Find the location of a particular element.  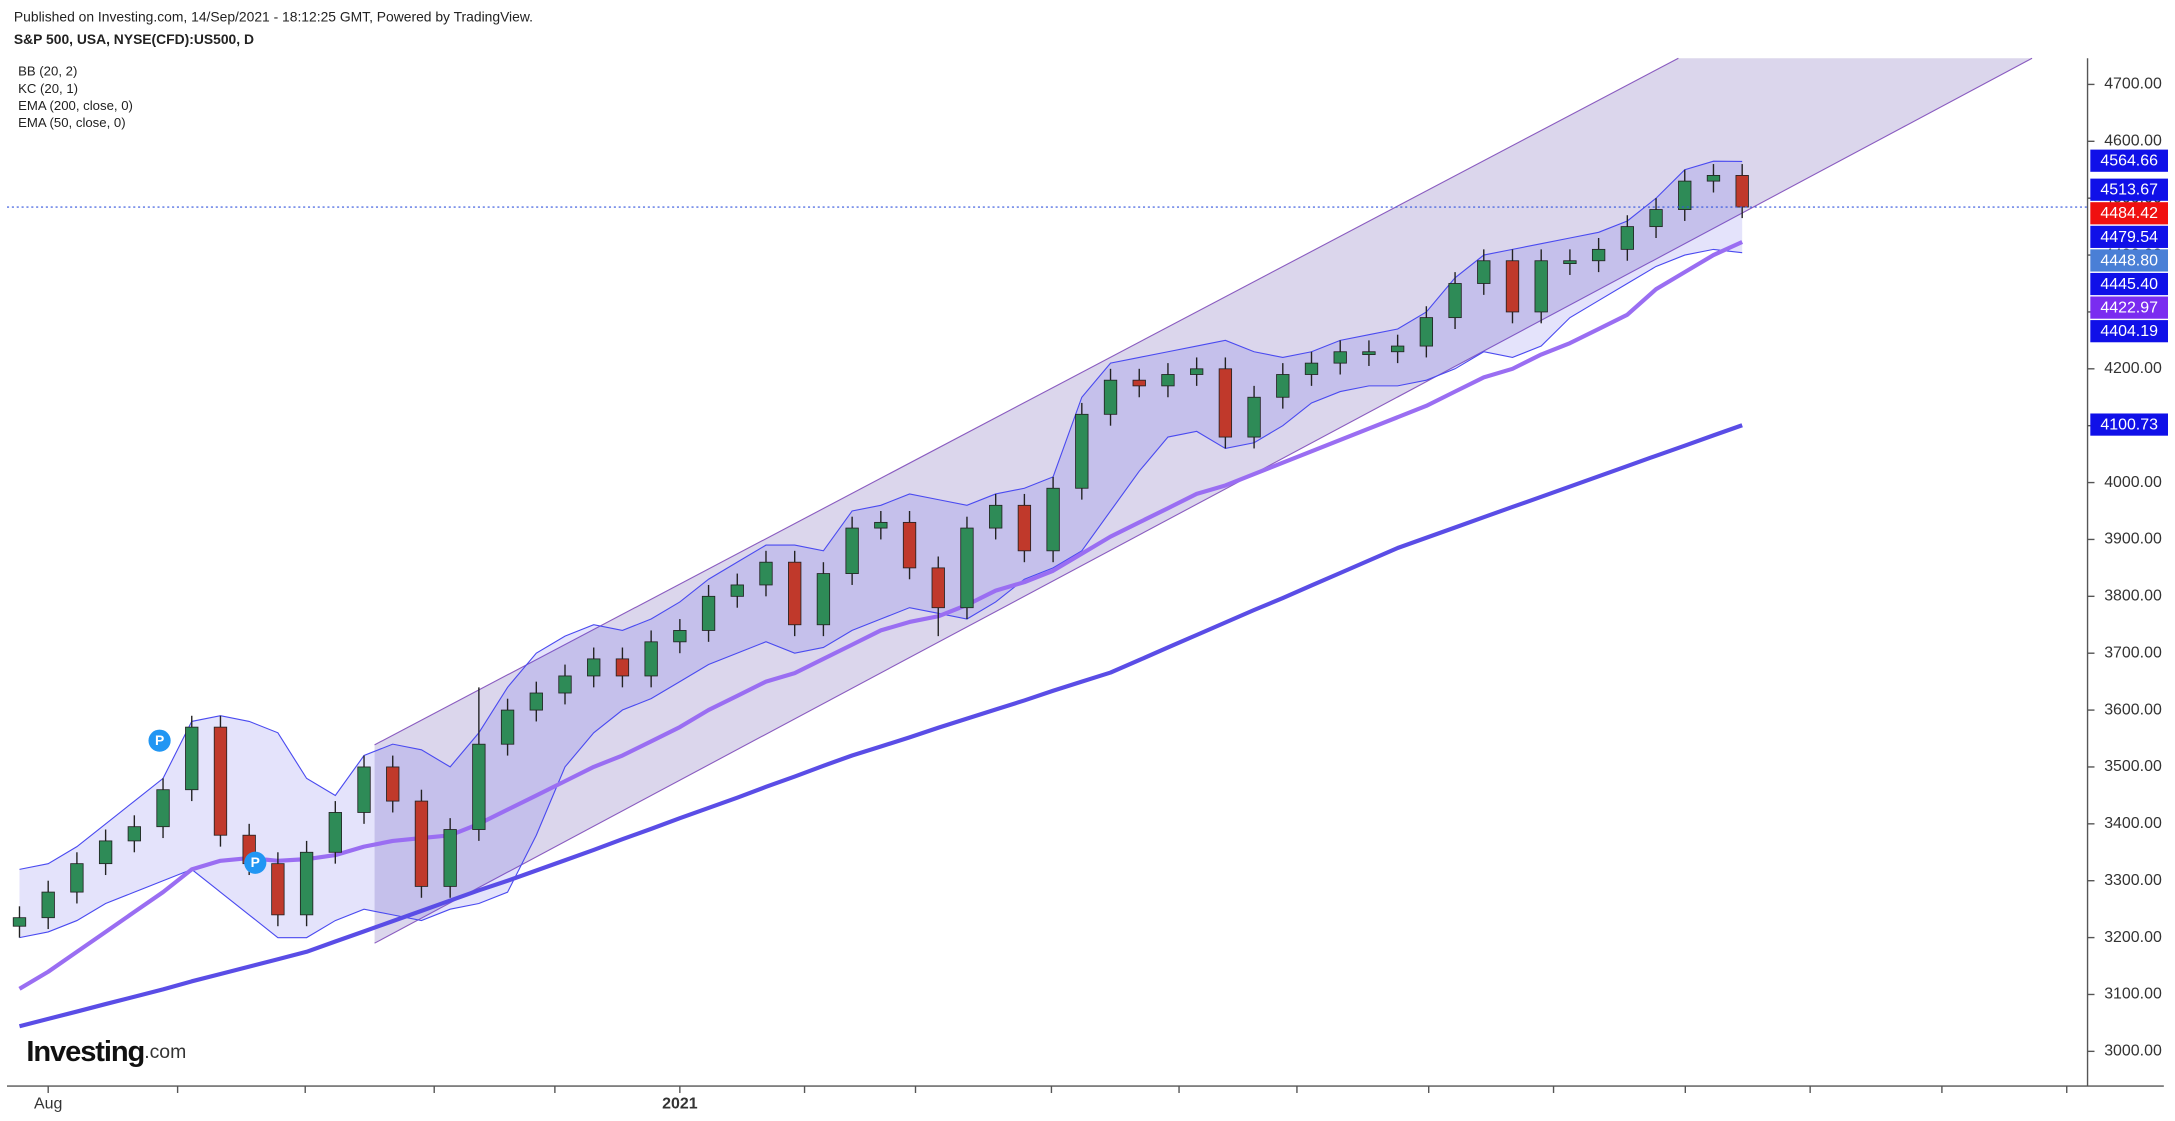

y-tick-label: 3100.00 is located at coordinates (2133, 994).